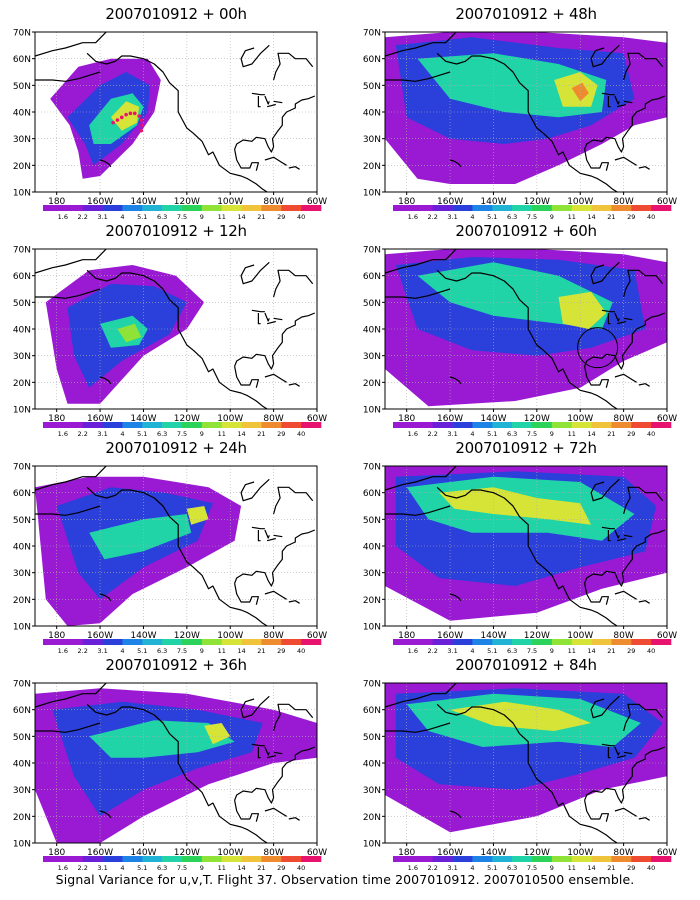  I want to click on colorbar-label: 14, so click(241, 867).